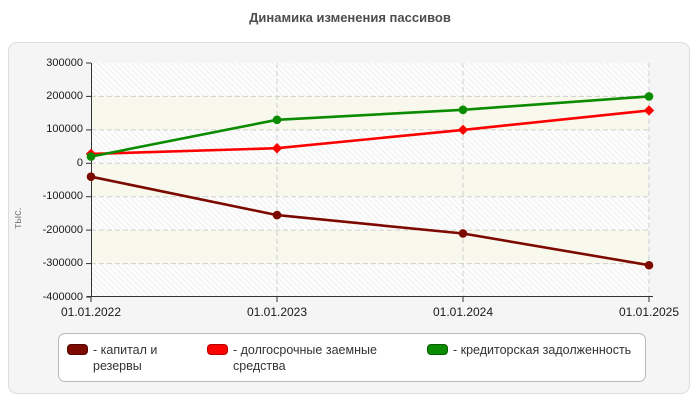 Image resolution: width=700 pixels, height=400 pixels. I want to click on legend-swatch-long-term-borrowings, so click(217, 349).